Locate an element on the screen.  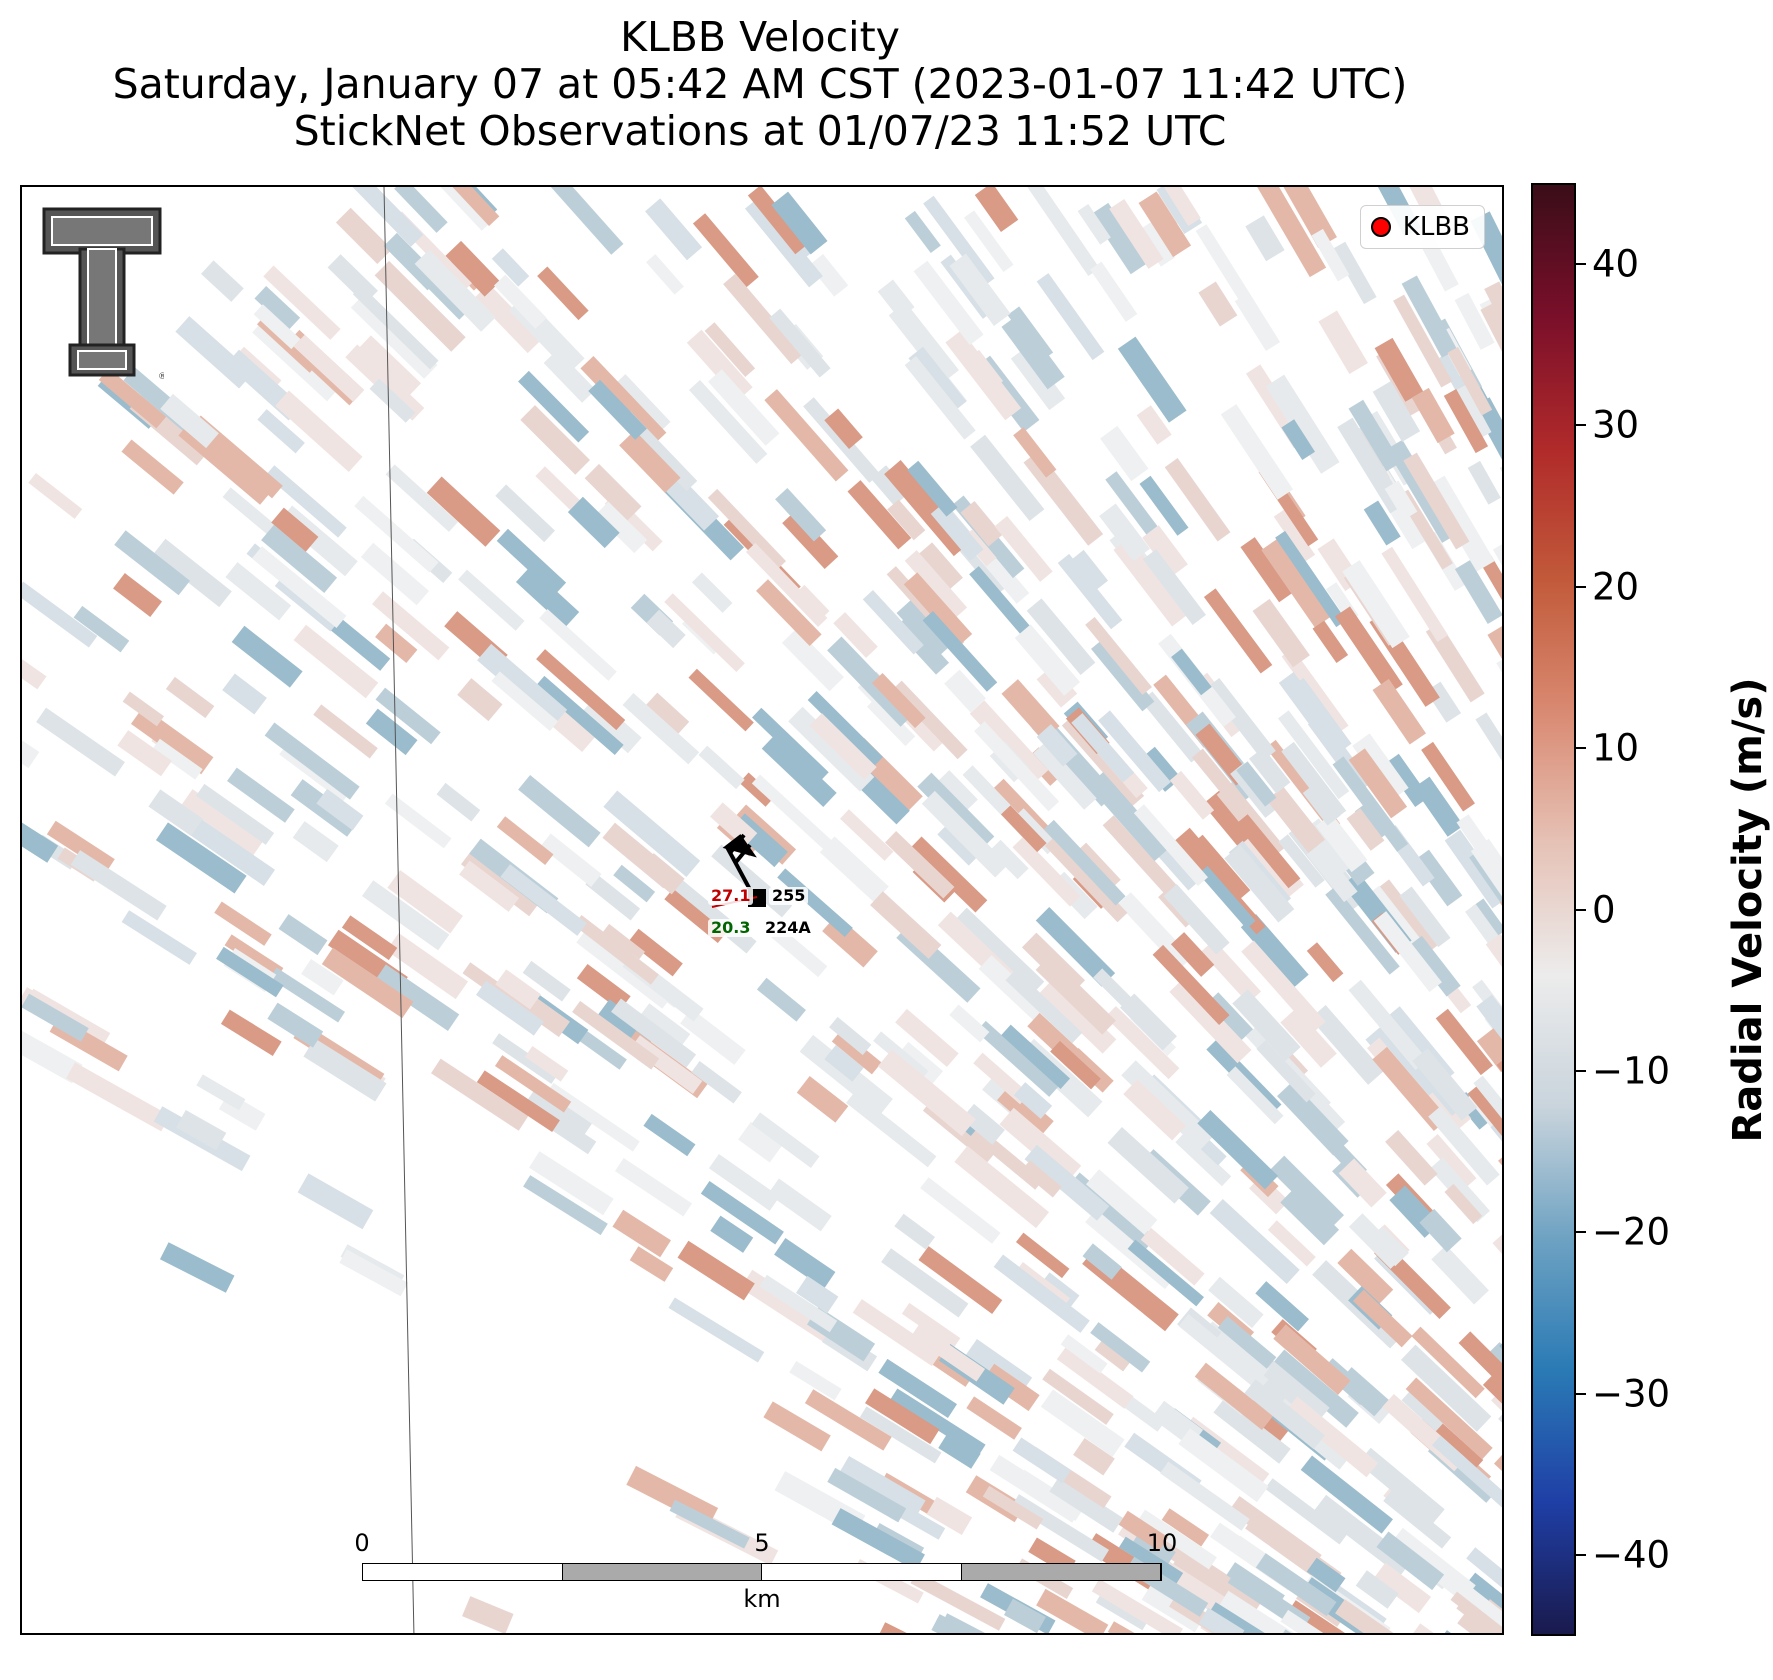
colorbar-tick-label: −30 is located at coordinates (1631, 1394).